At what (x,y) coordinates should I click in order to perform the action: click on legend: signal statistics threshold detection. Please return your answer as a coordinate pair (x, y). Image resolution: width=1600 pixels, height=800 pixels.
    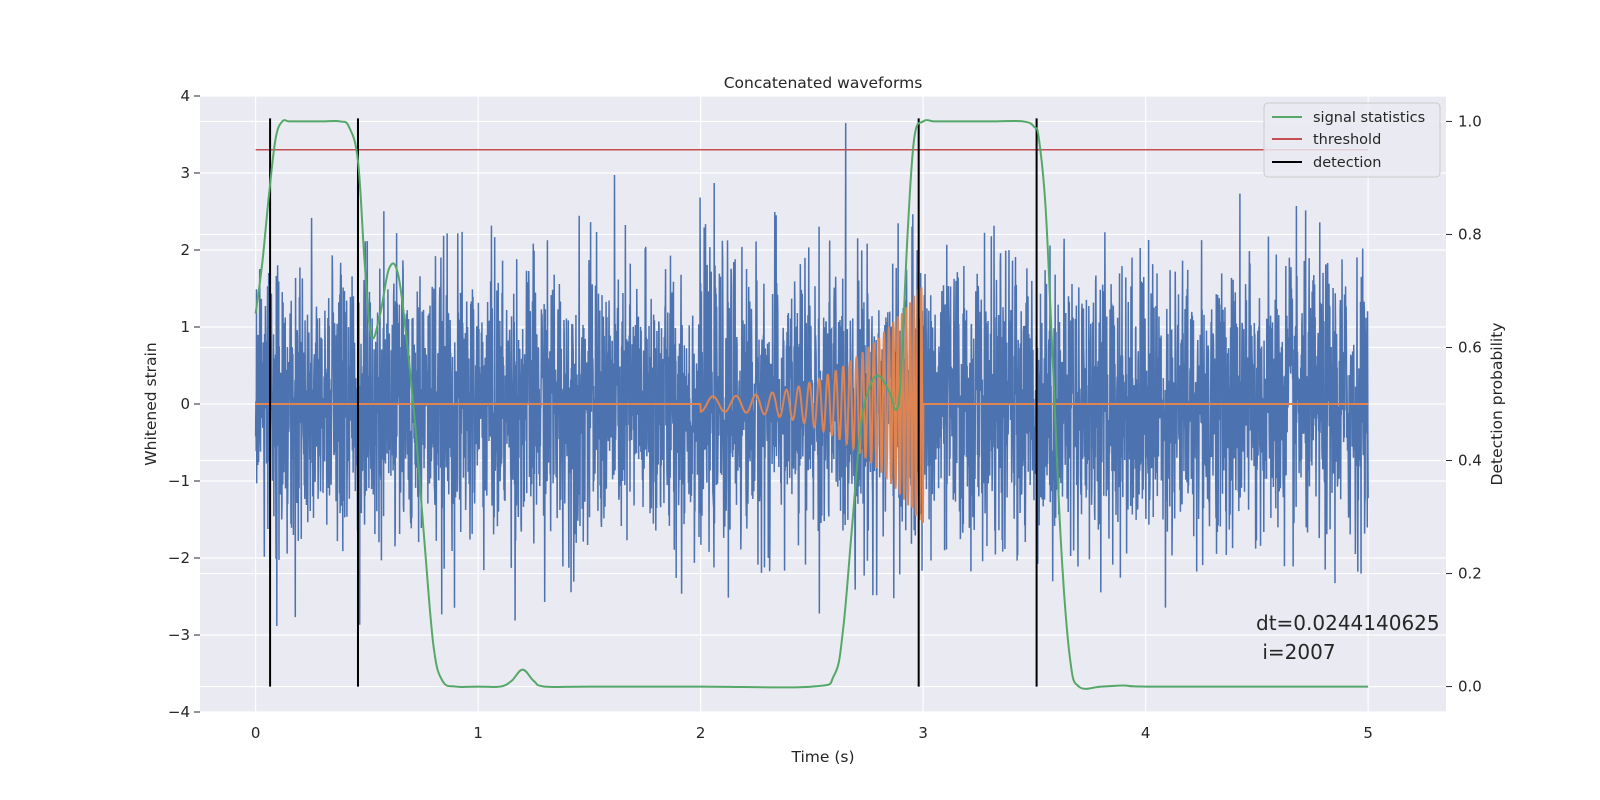
    Looking at the image, I should click on (1352, 140).